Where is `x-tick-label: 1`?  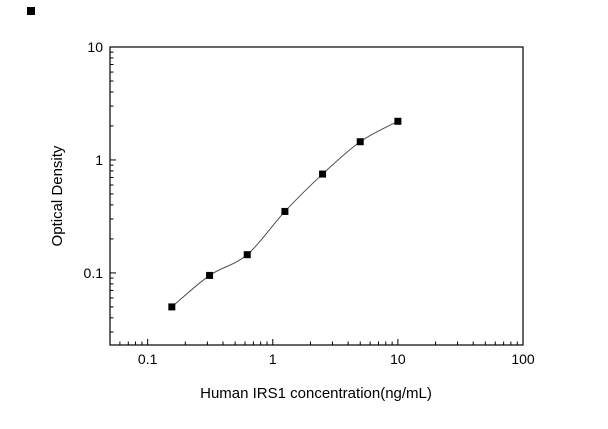 x-tick-label: 1 is located at coordinates (273, 359).